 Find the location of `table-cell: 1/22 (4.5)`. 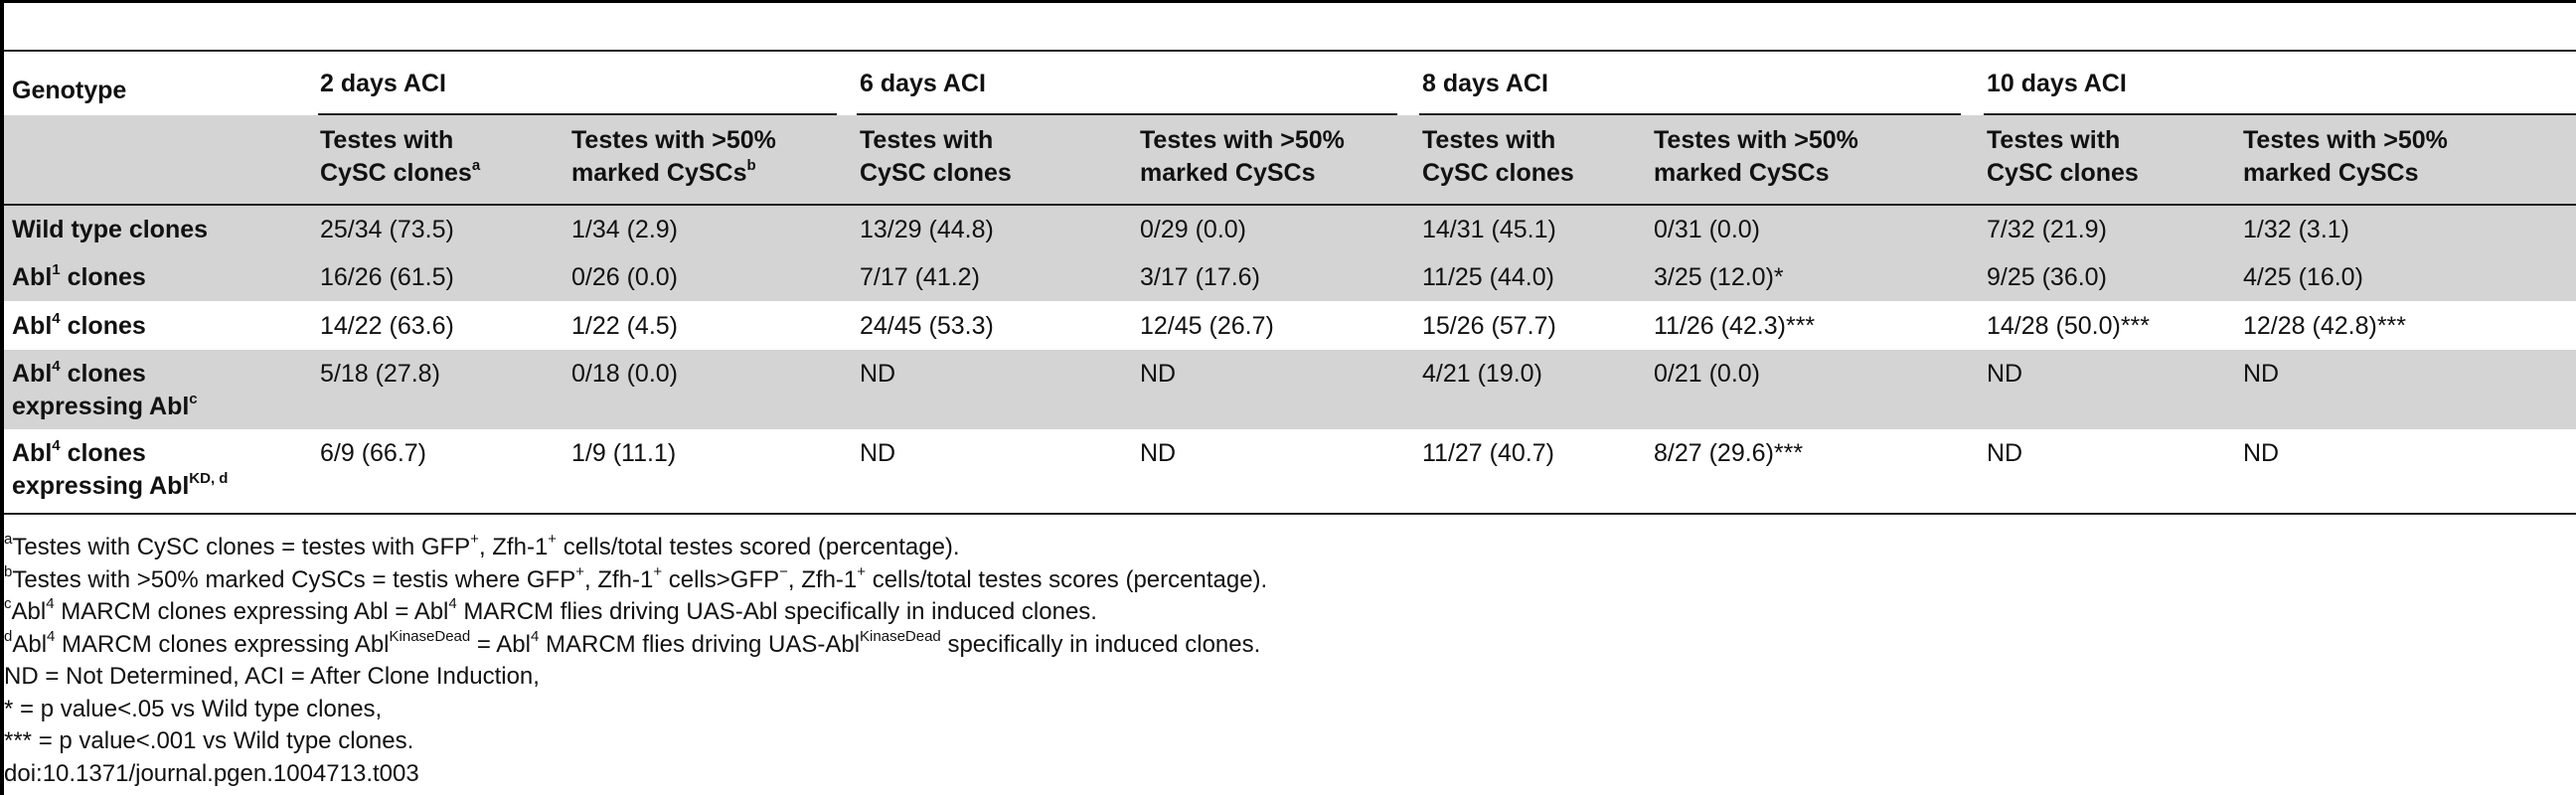

table-cell: 1/22 (4.5) is located at coordinates (625, 326).